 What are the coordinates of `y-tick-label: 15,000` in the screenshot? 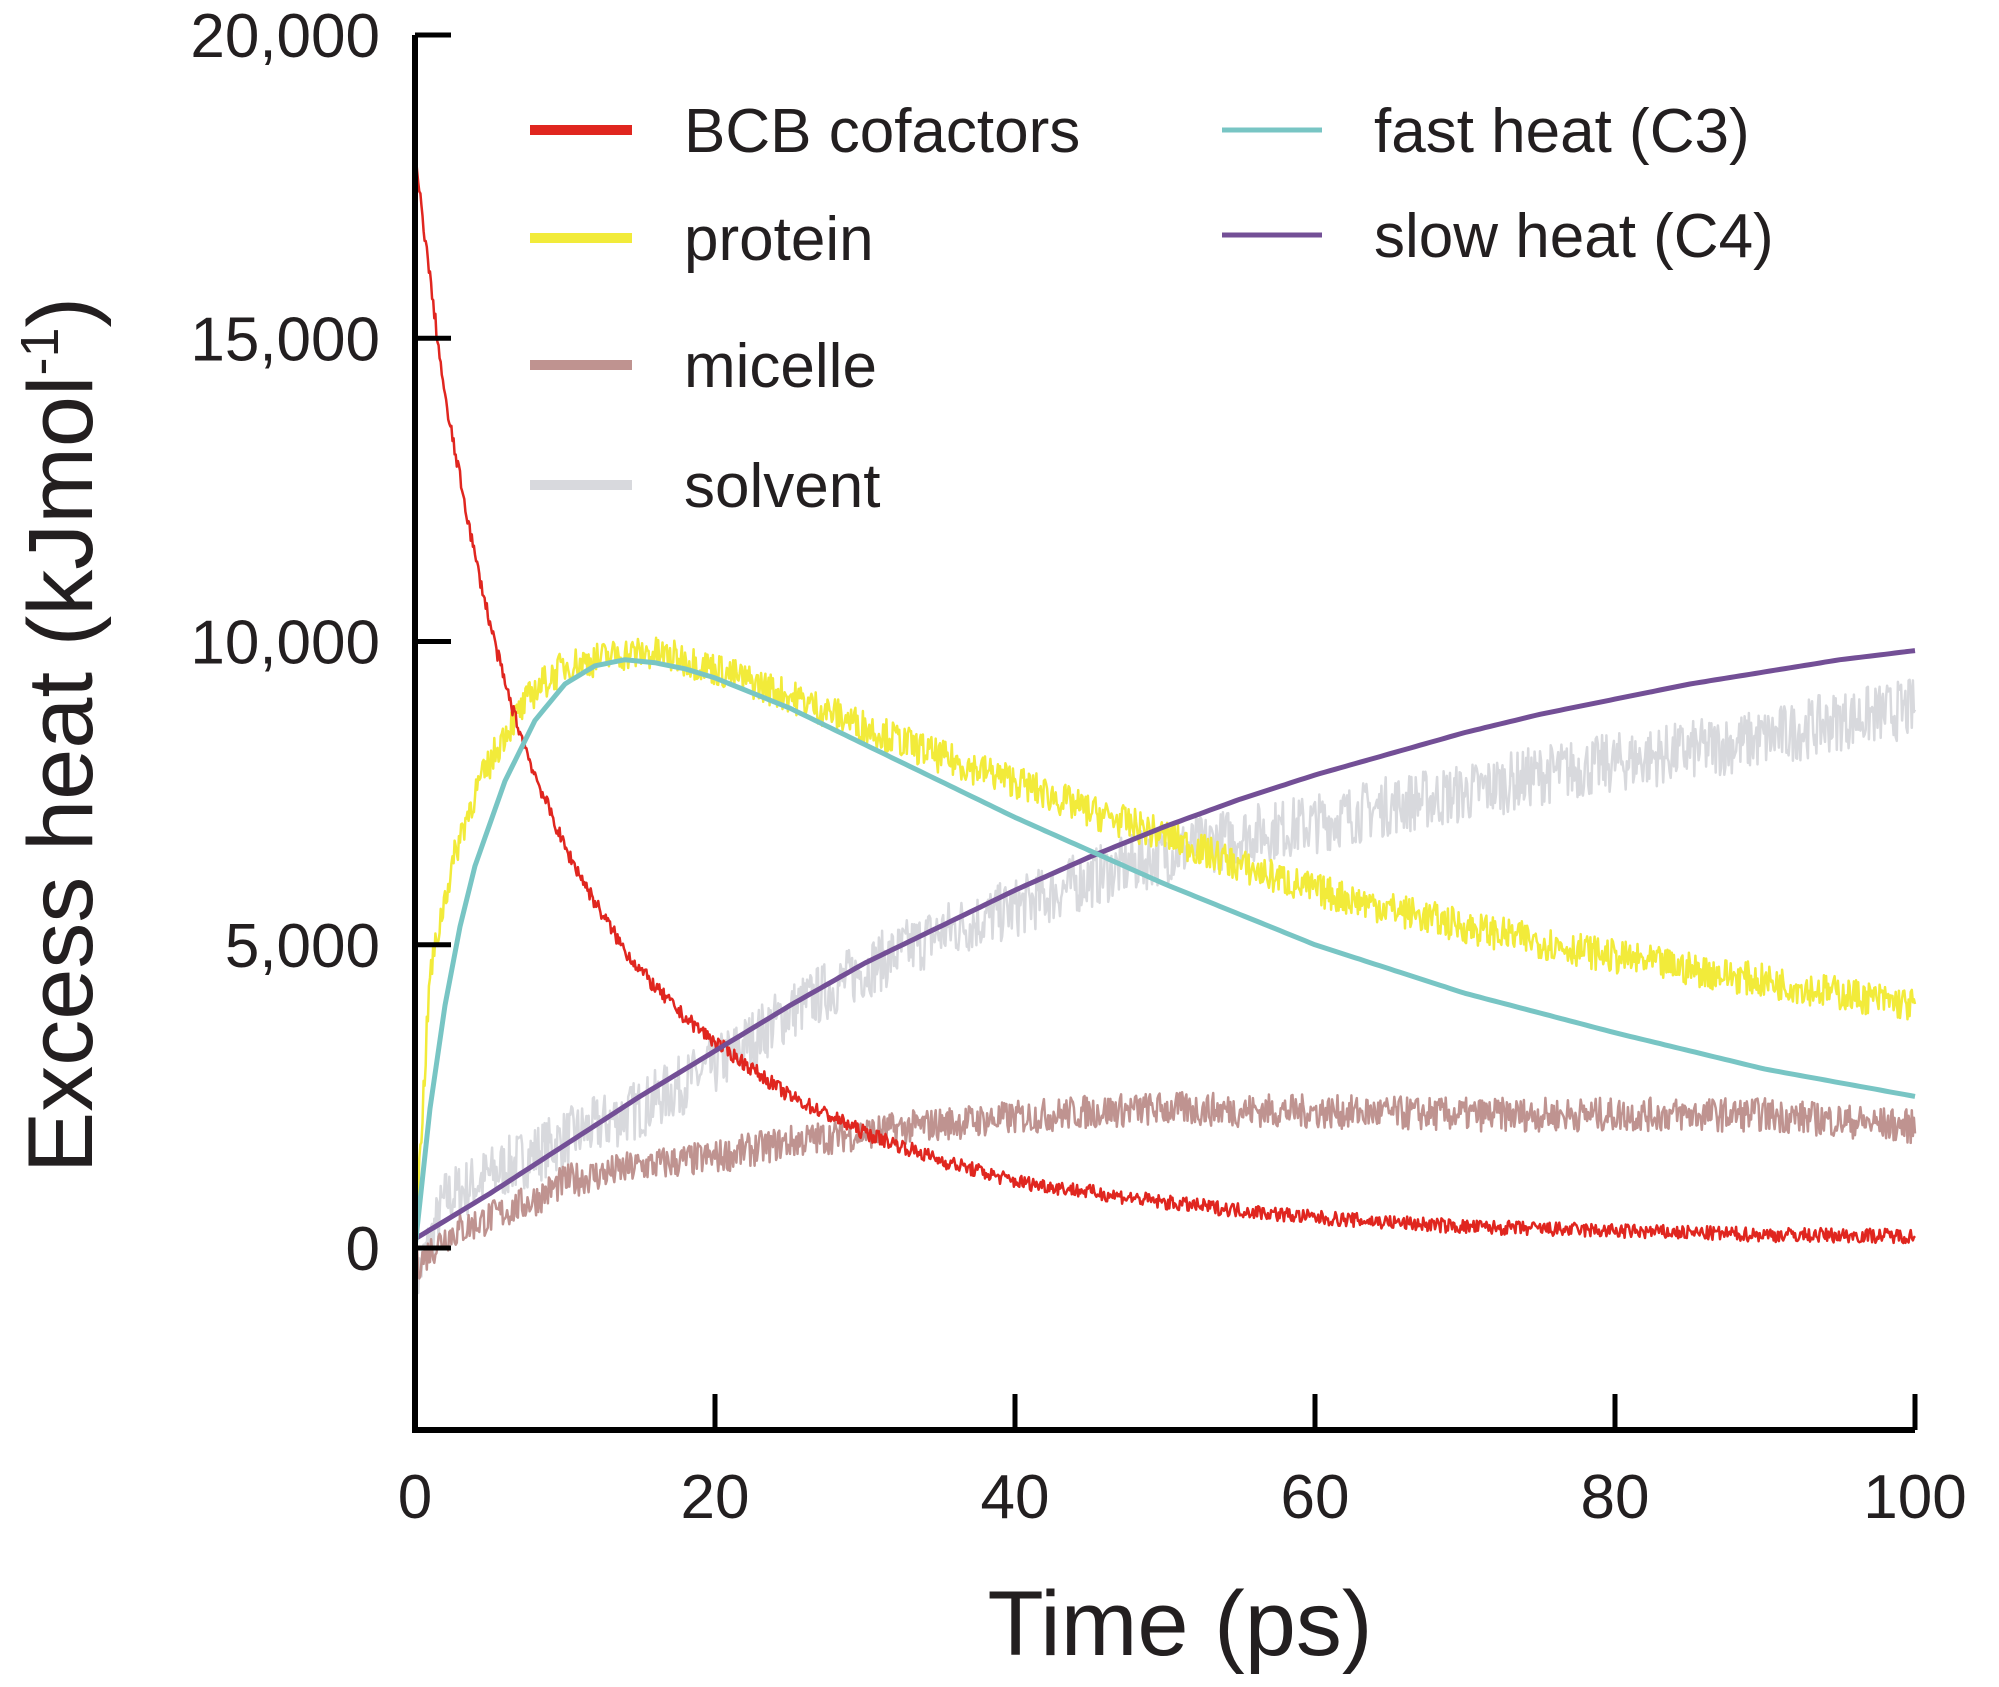 It's located at (285, 339).